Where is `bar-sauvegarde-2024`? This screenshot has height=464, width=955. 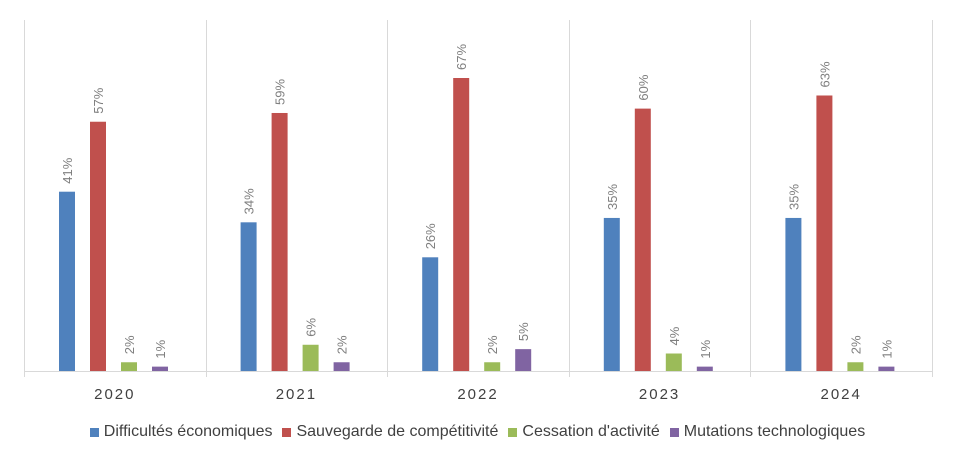
bar-sauvegarde-2024 is located at coordinates (824, 233).